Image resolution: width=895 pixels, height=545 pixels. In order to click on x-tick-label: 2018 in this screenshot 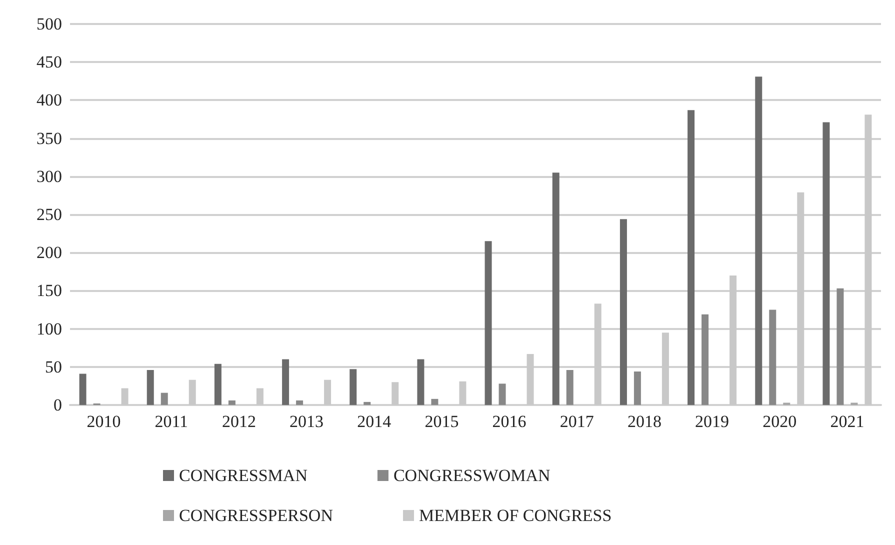, I will do `click(644, 421)`.